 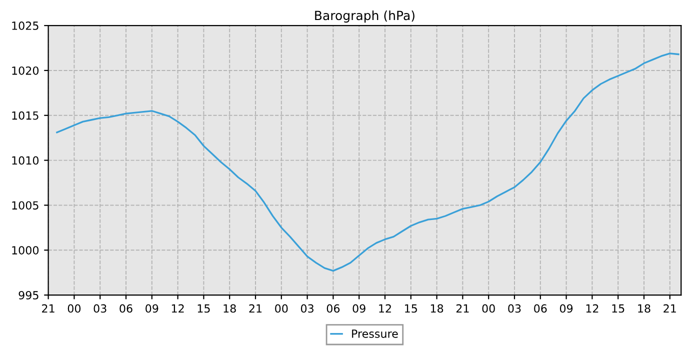 I want to click on y-tick-label: 1020, so click(x=25, y=70).